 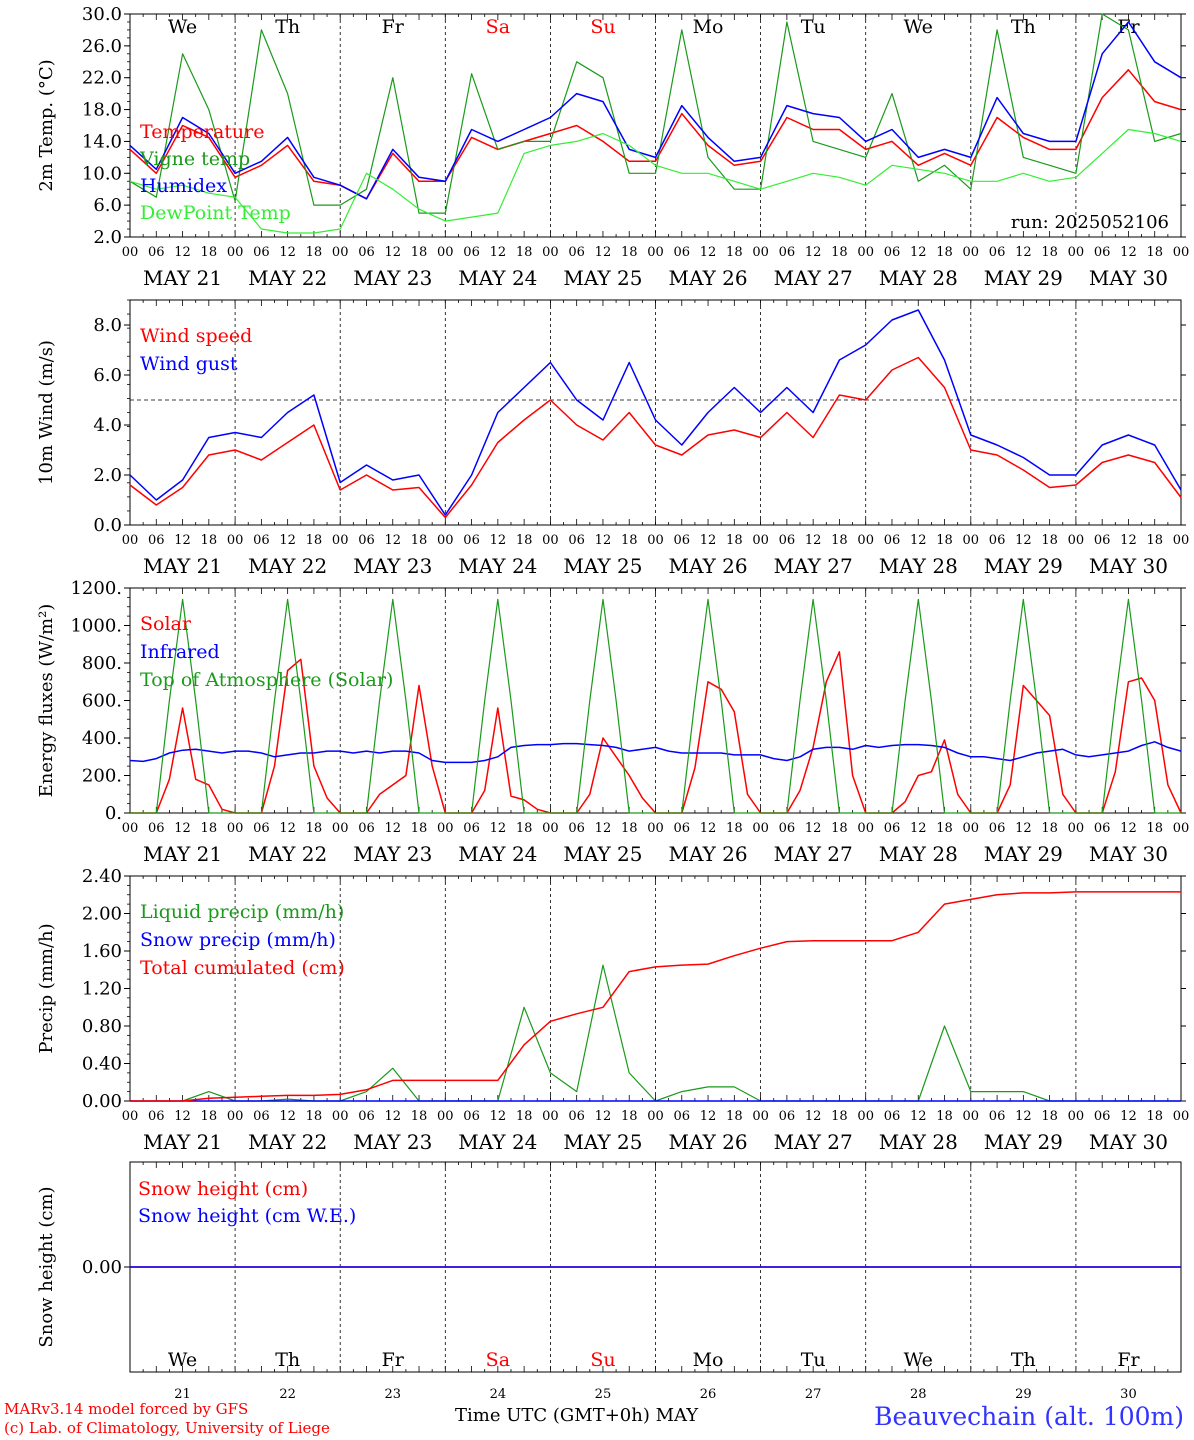 What do you see at coordinates (1128, 854) in the screenshot?
I see `date-label: MAY 30` at bounding box center [1128, 854].